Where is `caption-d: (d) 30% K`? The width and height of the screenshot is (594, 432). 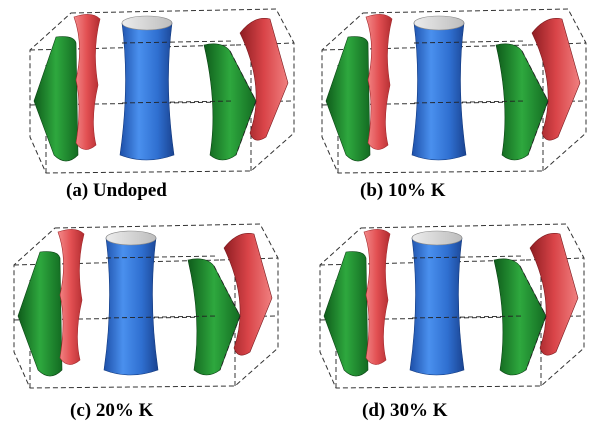
caption-d: (d) 30% K is located at coordinates (405, 410).